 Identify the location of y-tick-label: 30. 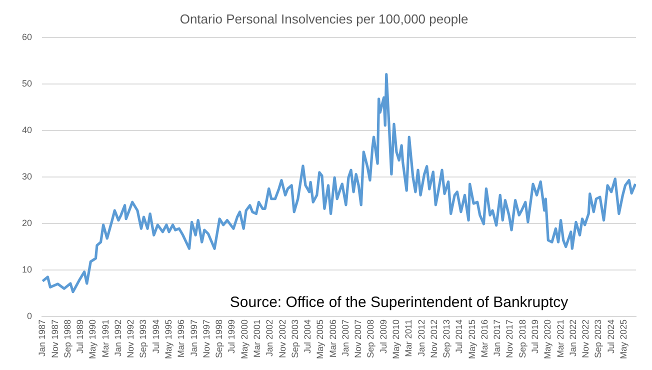
(27, 177).